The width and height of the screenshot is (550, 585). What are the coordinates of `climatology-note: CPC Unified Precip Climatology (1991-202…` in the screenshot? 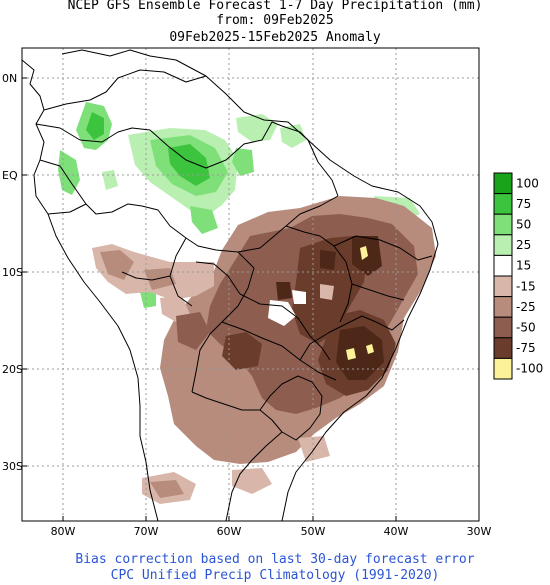 It's located at (275, 575).